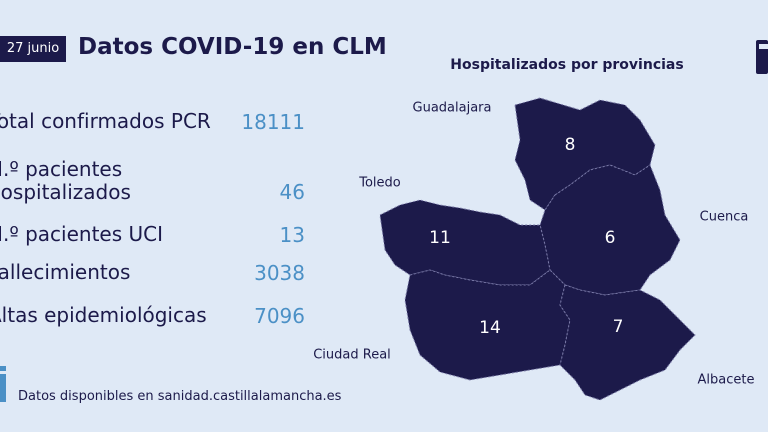  I want to click on province-value: 7, so click(618, 327).